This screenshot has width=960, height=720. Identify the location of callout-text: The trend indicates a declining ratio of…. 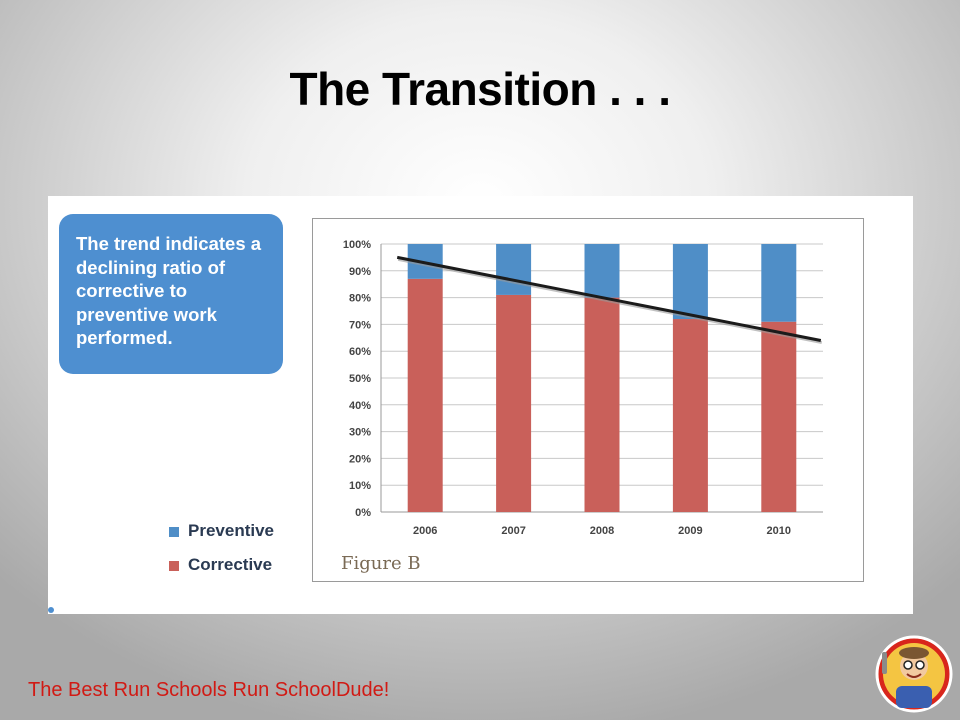
(169, 290).